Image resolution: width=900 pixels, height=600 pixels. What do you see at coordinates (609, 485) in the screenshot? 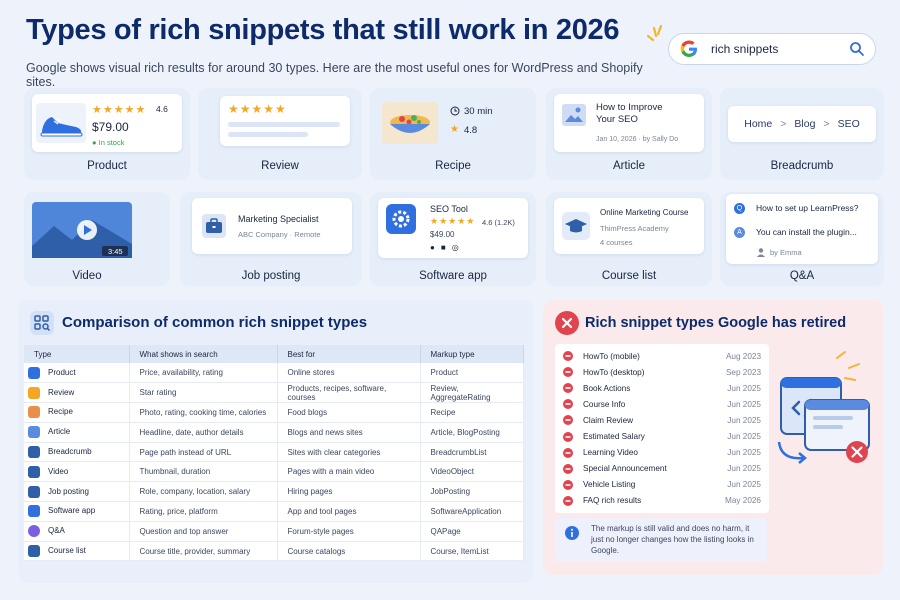
I see `retired-type-name: Vehicle Listing` at bounding box center [609, 485].